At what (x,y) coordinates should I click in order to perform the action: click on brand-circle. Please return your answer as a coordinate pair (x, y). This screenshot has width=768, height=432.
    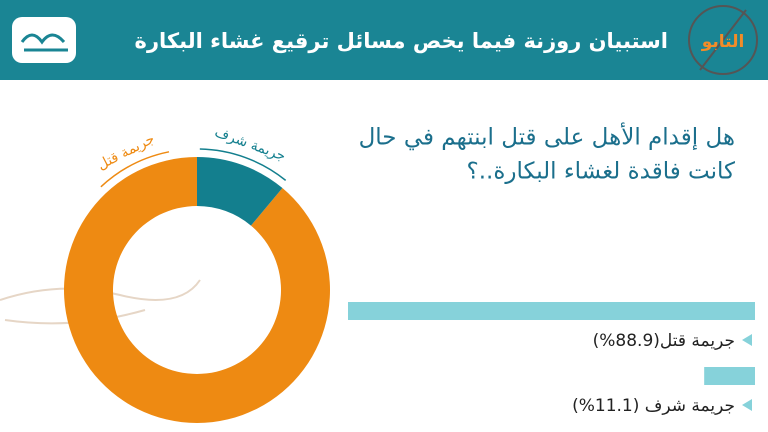
    Looking at the image, I should click on (723, 40).